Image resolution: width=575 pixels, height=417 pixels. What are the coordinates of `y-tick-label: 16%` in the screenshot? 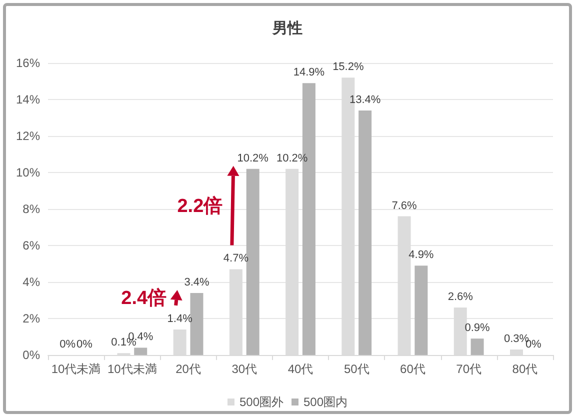 It's located at (28, 63).